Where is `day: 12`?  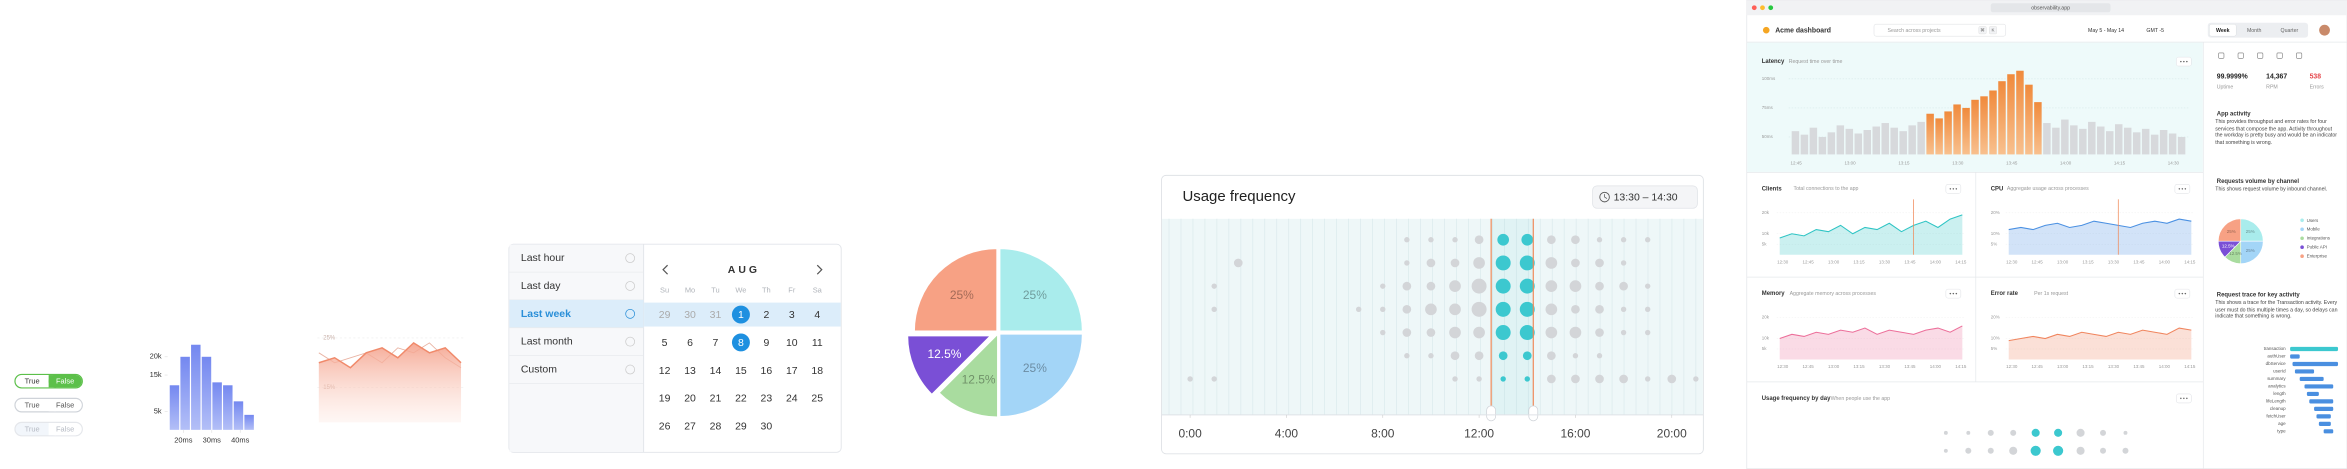
day: 12 is located at coordinates (665, 371).